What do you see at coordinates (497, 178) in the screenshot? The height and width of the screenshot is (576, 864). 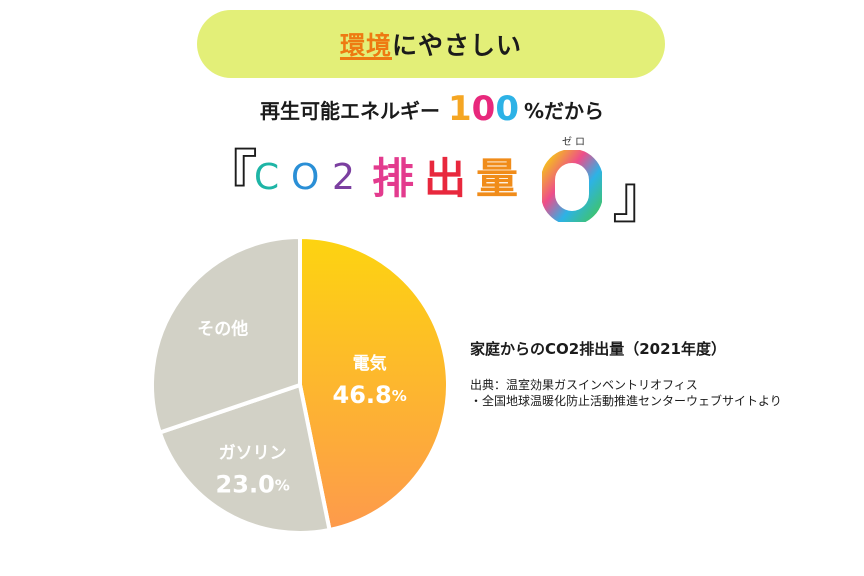 I see `kanji-ryou: 量` at bounding box center [497, 178].